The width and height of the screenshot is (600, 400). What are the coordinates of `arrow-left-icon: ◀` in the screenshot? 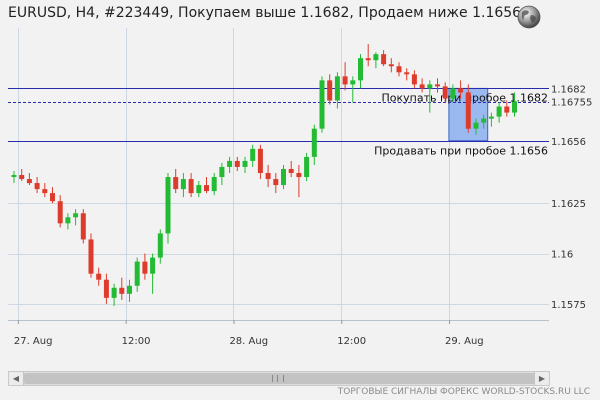 It's located at (16, 378).